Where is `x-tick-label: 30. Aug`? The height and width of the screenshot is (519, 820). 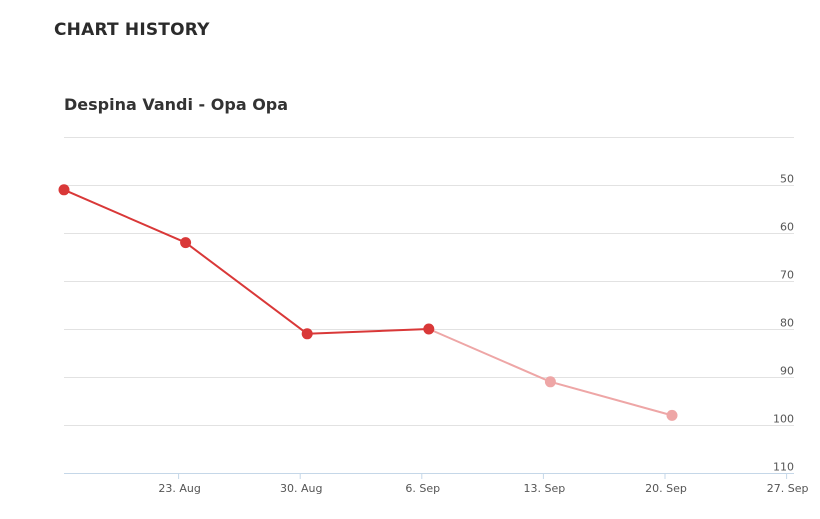 x-tick-label: 30. Aug is located at coordinates (301, 488).